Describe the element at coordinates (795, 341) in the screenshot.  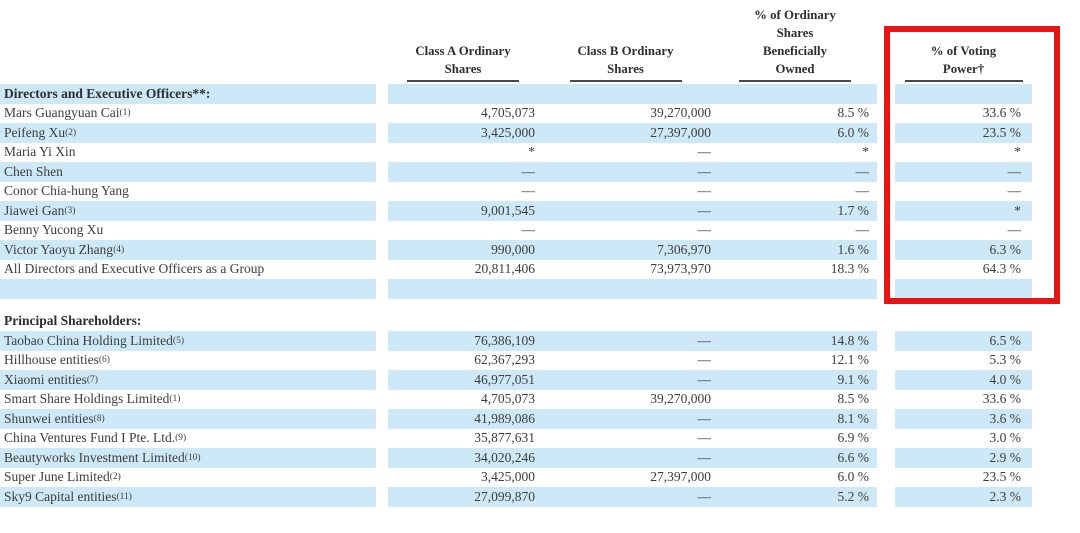
I see `cell-pct-owned: 14.8 %` at that location.